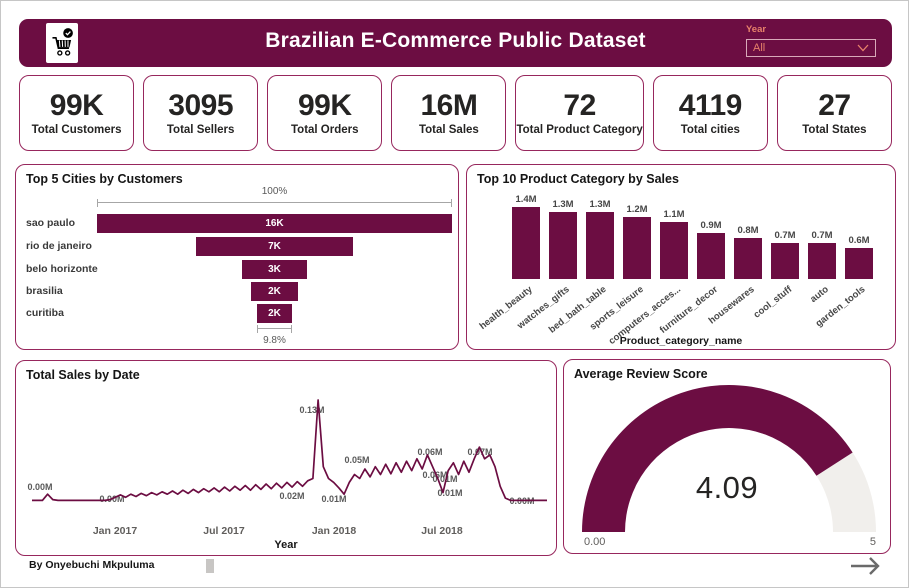 This screenshot has width=909, height=588. What do you see at coordinates (274, 223) in the screenshot?
I see `funnel-bar-sao-paulo: 16K` at bounding box center [274, 223].